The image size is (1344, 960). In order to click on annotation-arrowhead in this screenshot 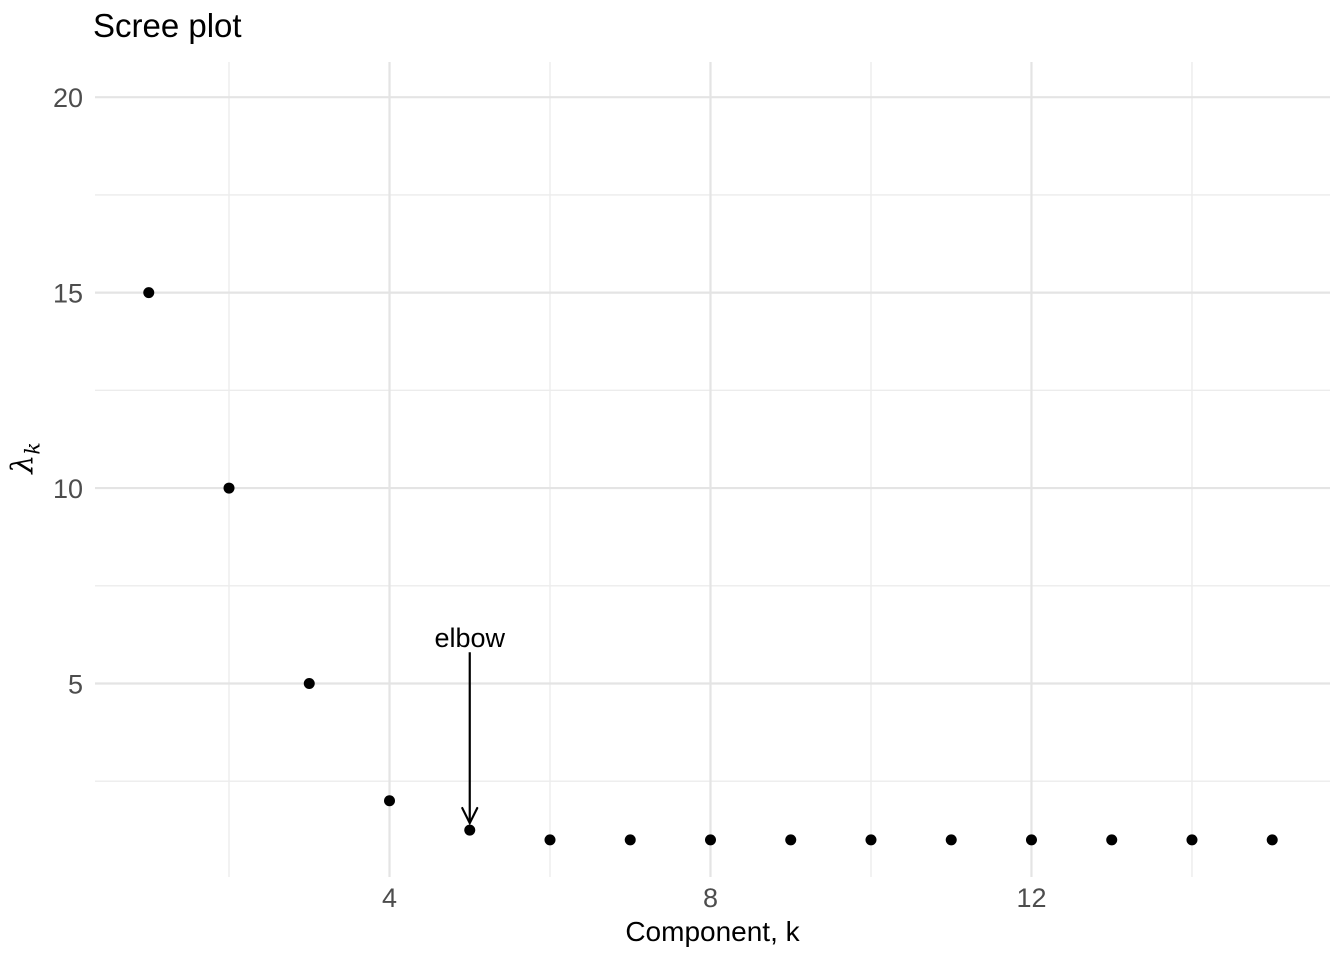, I will do `click(470, 816)`.